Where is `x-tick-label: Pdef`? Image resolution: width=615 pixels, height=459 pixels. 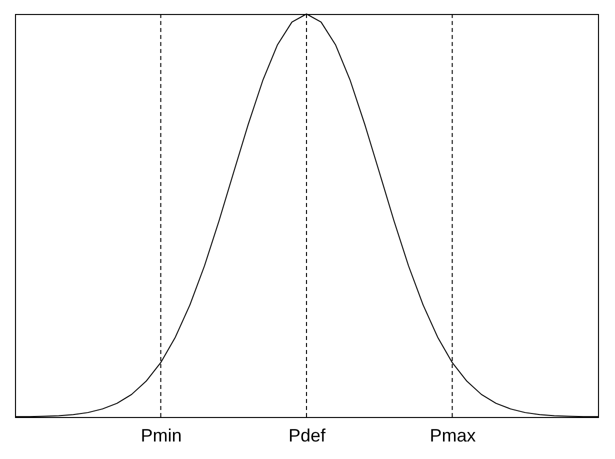
x-tick-label: Pdef is located at coordinates (307, 436).